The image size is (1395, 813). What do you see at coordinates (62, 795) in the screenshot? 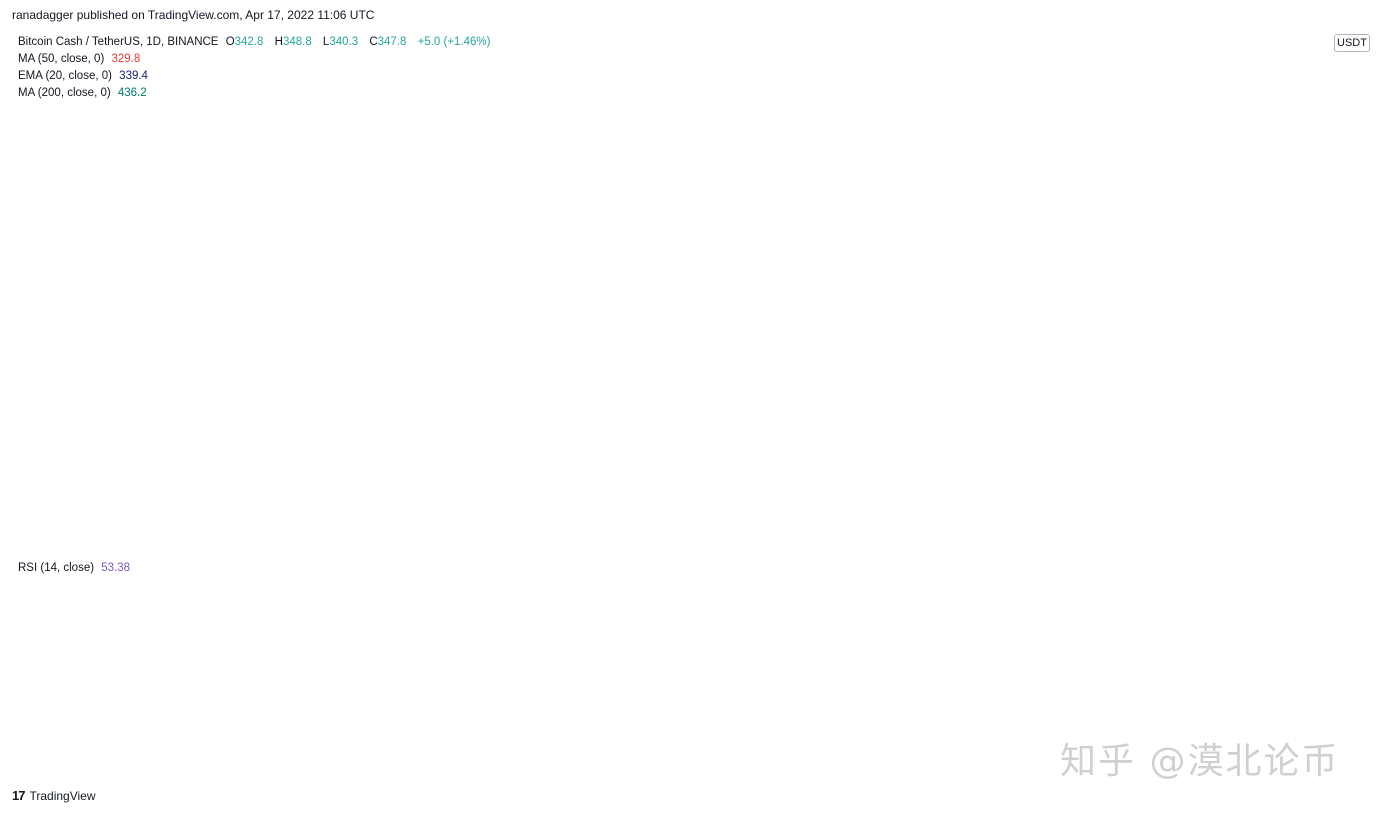
I see `tradingview-brand: TradingView` at bounding box center [62, 795].